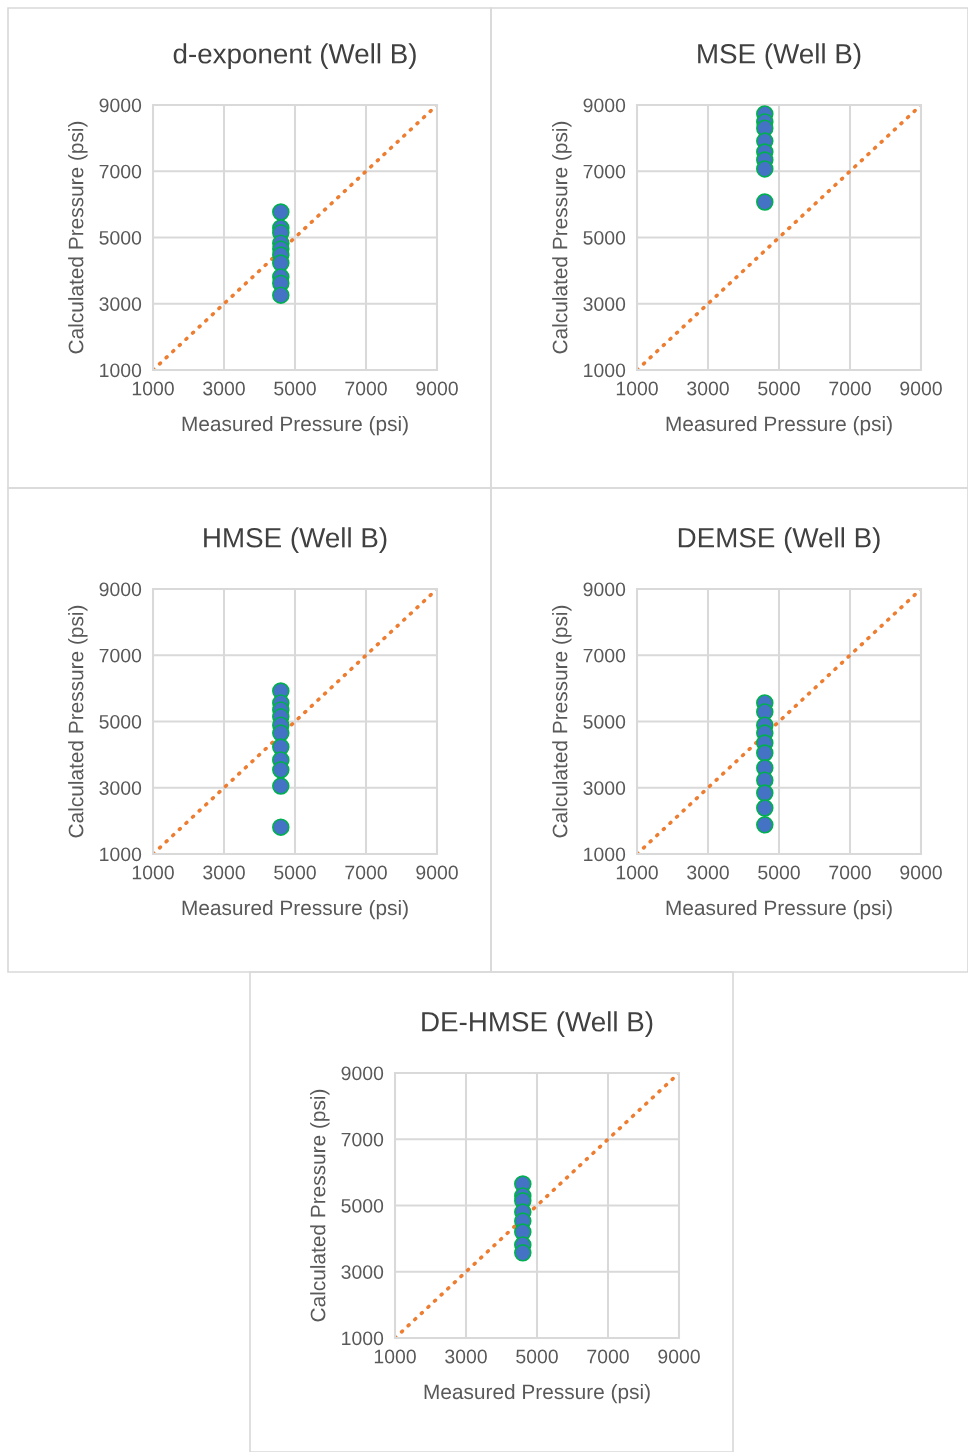 The image size is (968, 1452). I want to click on chart-title: DEMSE (Well B), so click(779, 540).